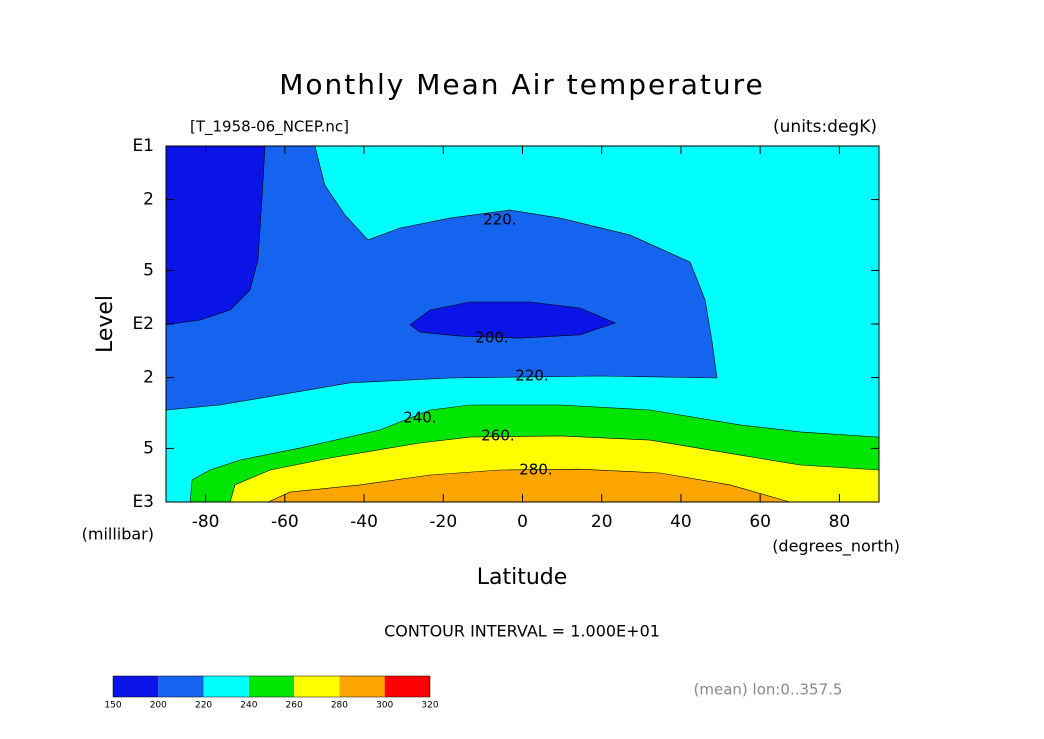 The image size is (1044, 739). Describe the element at coordinates (602, 522) in the screenshot. I see `x-tick-label: 20` at that location.